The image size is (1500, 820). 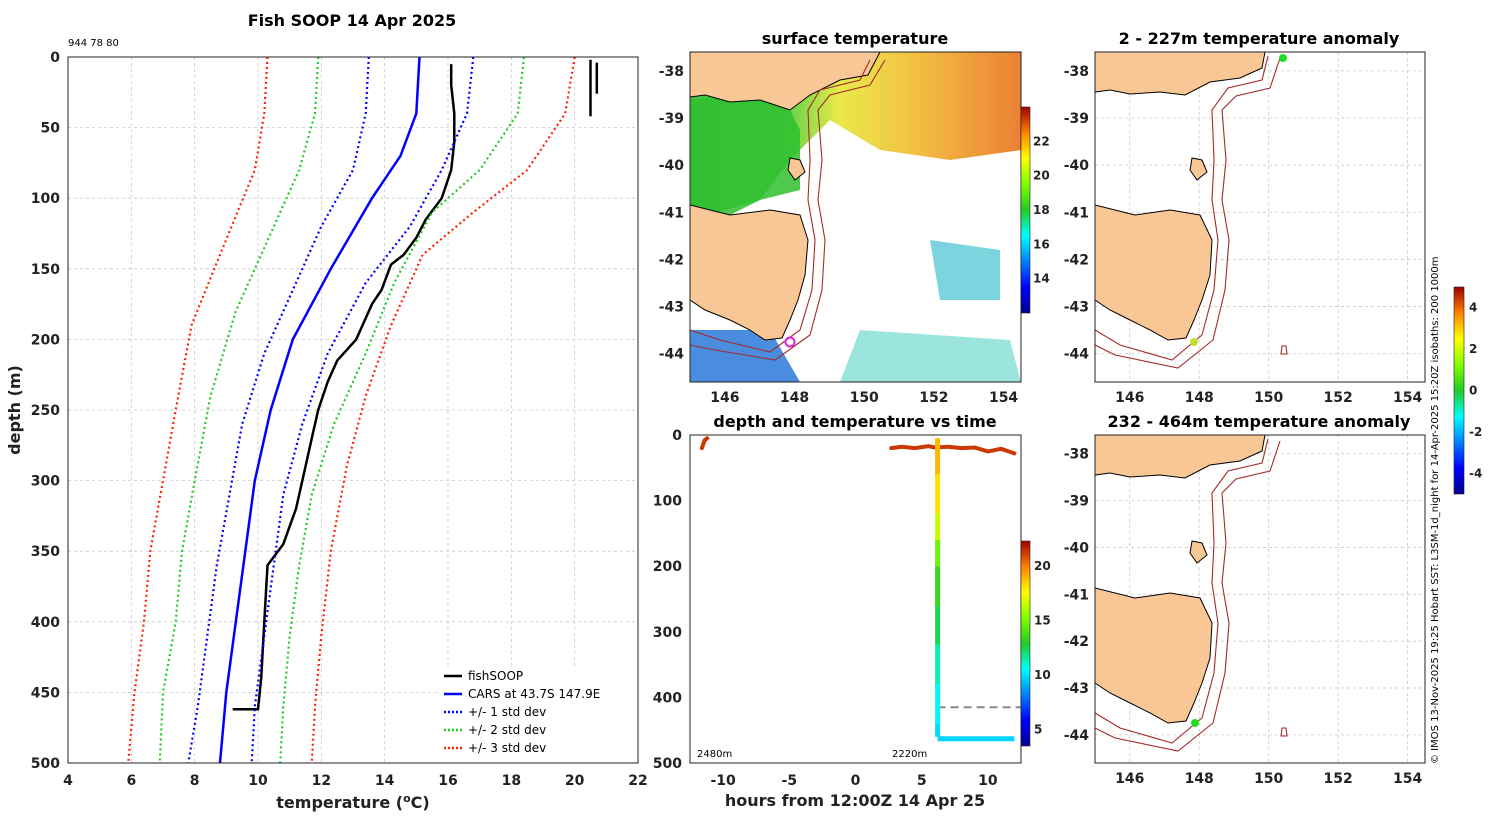 What do you see at coordinates (1199, 398) in the screenshot?
I see `map-xtick-label: 148` at bounding box center [1199, 398].